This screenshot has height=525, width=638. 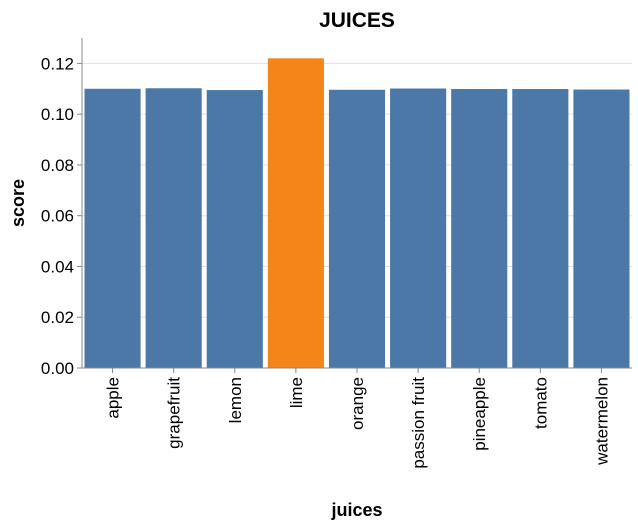 What do you see at coordinates (540, 229) in the screenshot?
I see `bar-tomato` at bounding box center [540, 229].